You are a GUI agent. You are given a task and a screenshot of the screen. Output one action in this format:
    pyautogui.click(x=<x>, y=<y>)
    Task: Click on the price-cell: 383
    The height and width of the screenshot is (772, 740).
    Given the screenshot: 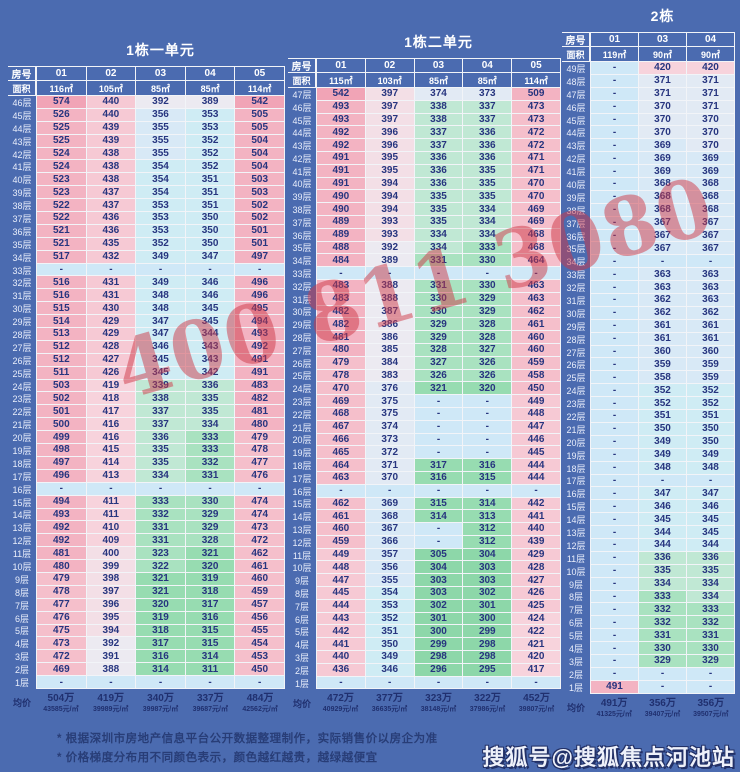 What is the action you would take?
    pyautogui.click(x=390, y=376)
    